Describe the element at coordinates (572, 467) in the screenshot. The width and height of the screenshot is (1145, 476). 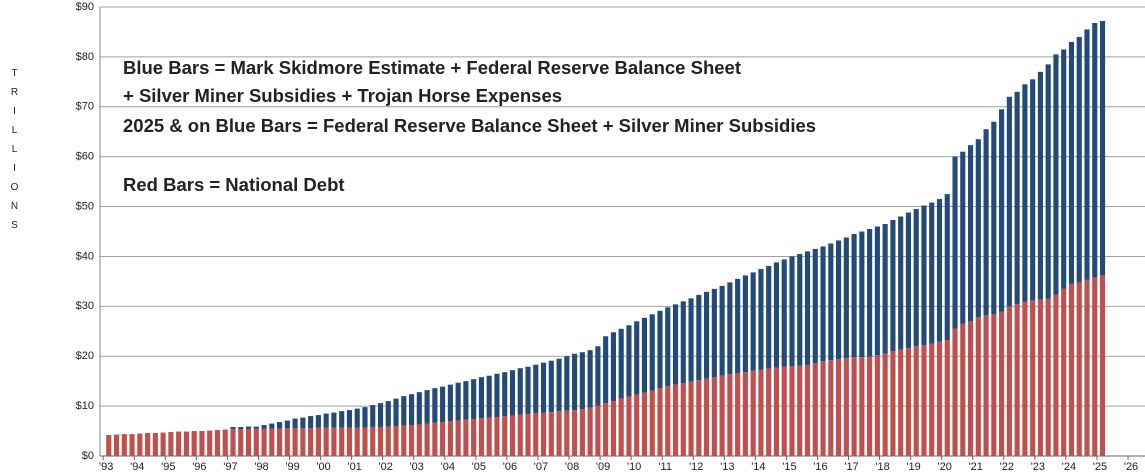
I see `x-tick-label: '08` at that location.